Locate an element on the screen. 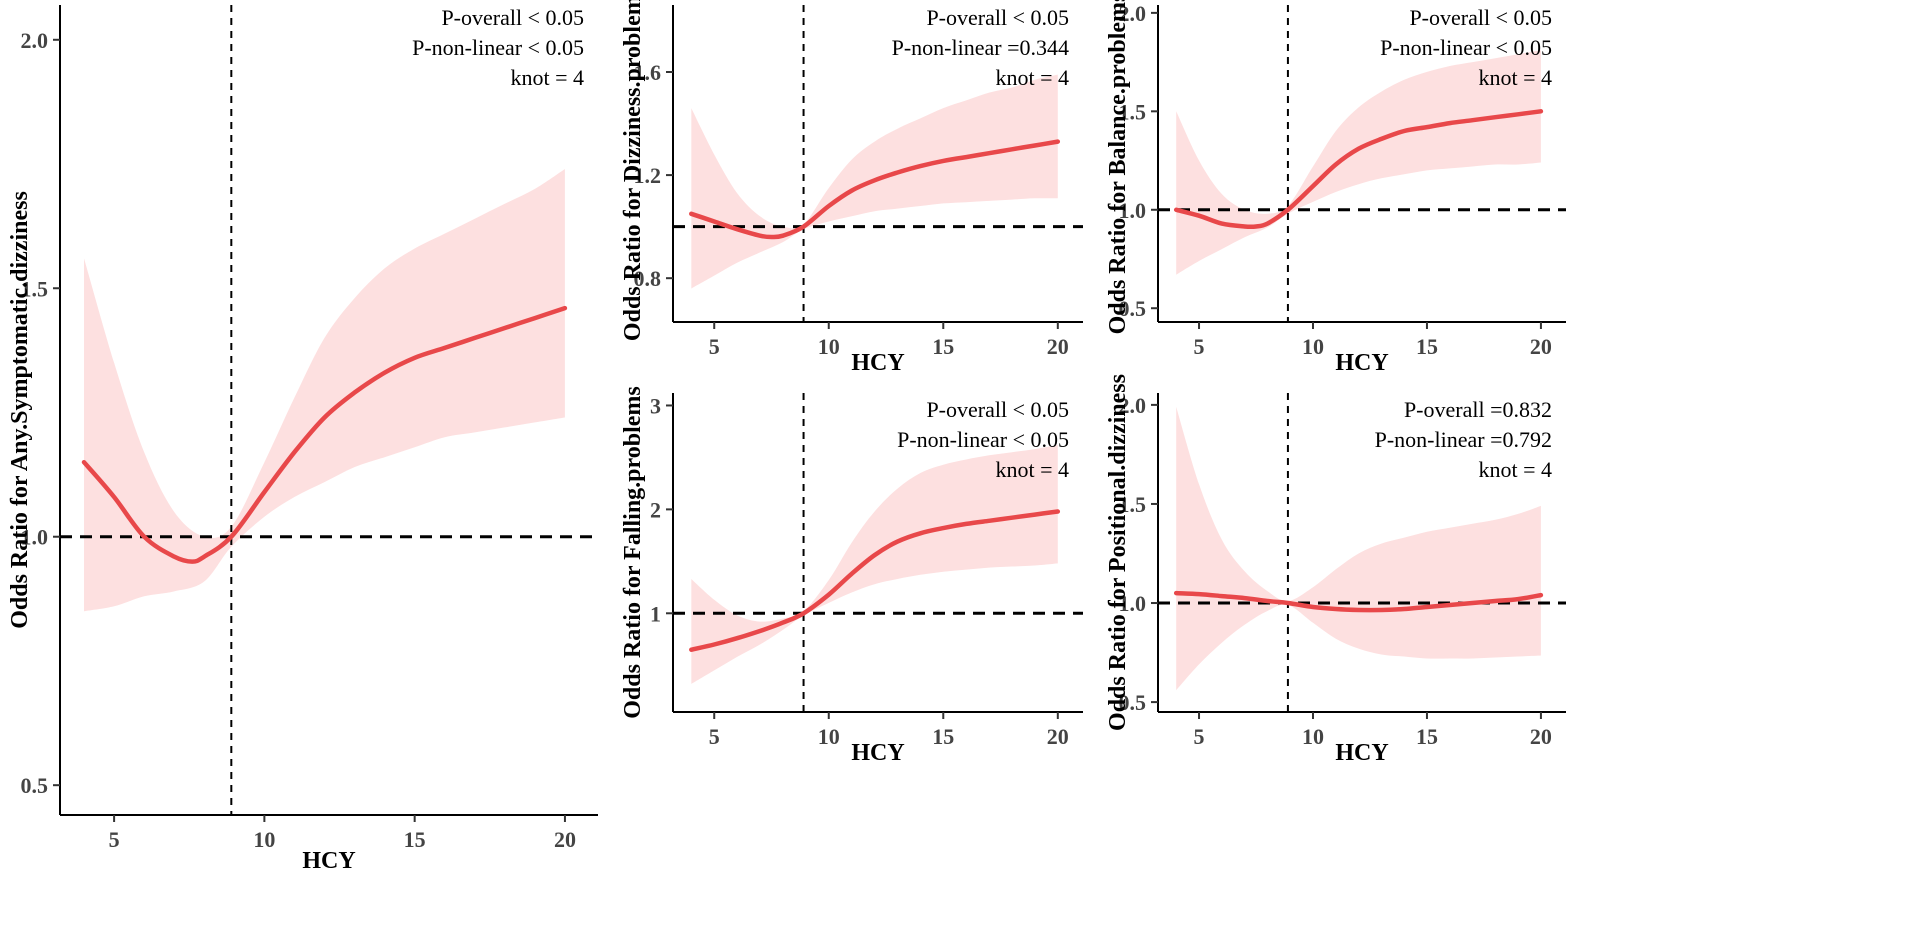 This screenshot has width=1905, height=925. p-non-linear-annotation: P-non-linear =0.344 is located at coordinates (980, 47).